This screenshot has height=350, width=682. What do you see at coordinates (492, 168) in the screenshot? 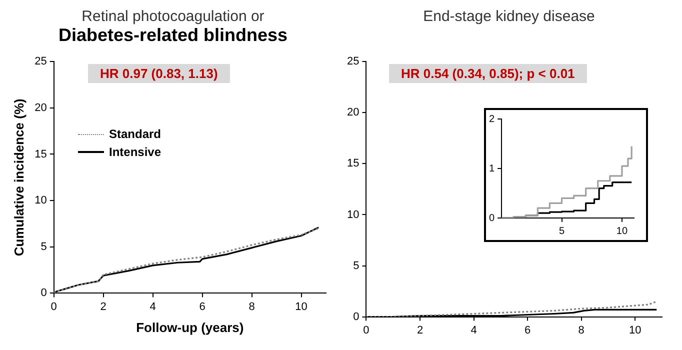
I see `y-tick-label: 1` at bounding box center [492, 168].